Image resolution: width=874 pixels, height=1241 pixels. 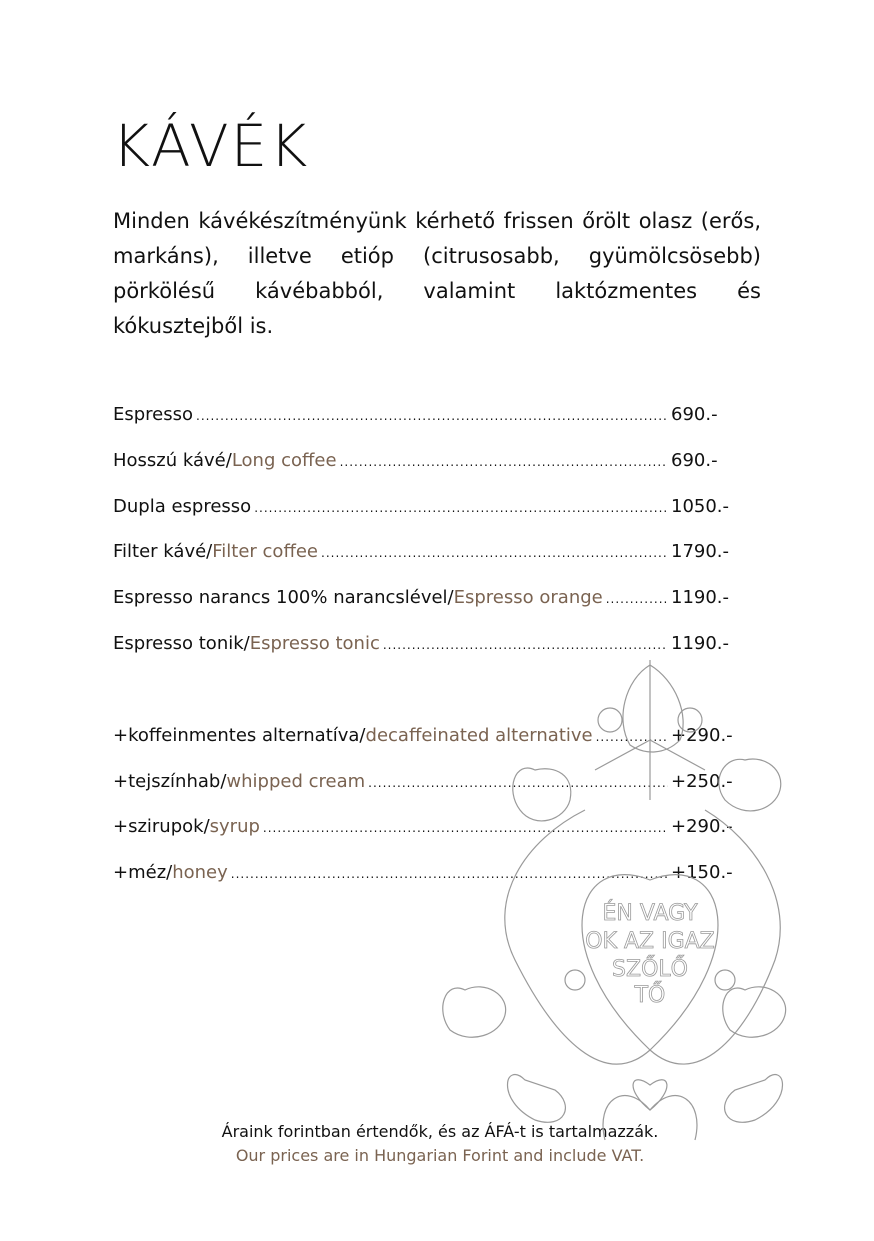 I want to click on menu-item: Filter kávé/Filter coffee 1790.-, so click(x=423, y=554).